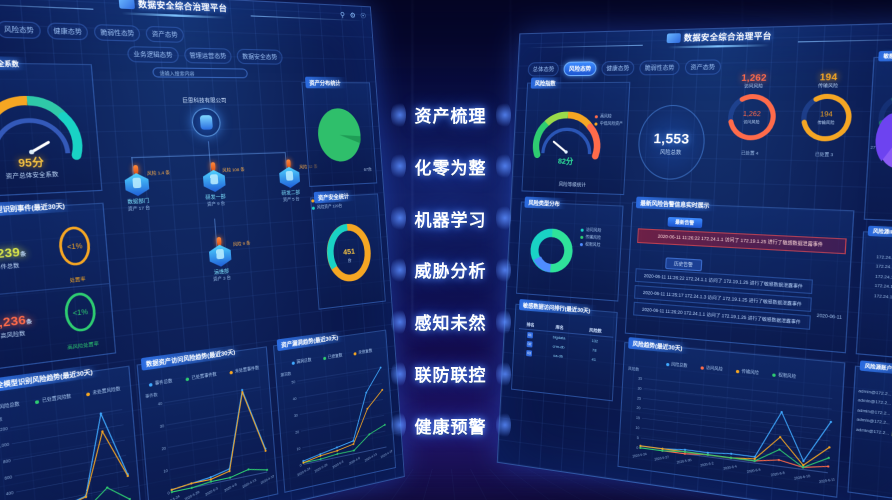 This screenshot has width=892, height=500. What do you see at coordinates (580, 69) in the screenshot?
I see `right-tab-2: 风险态势` at bounding box center [580, 69].